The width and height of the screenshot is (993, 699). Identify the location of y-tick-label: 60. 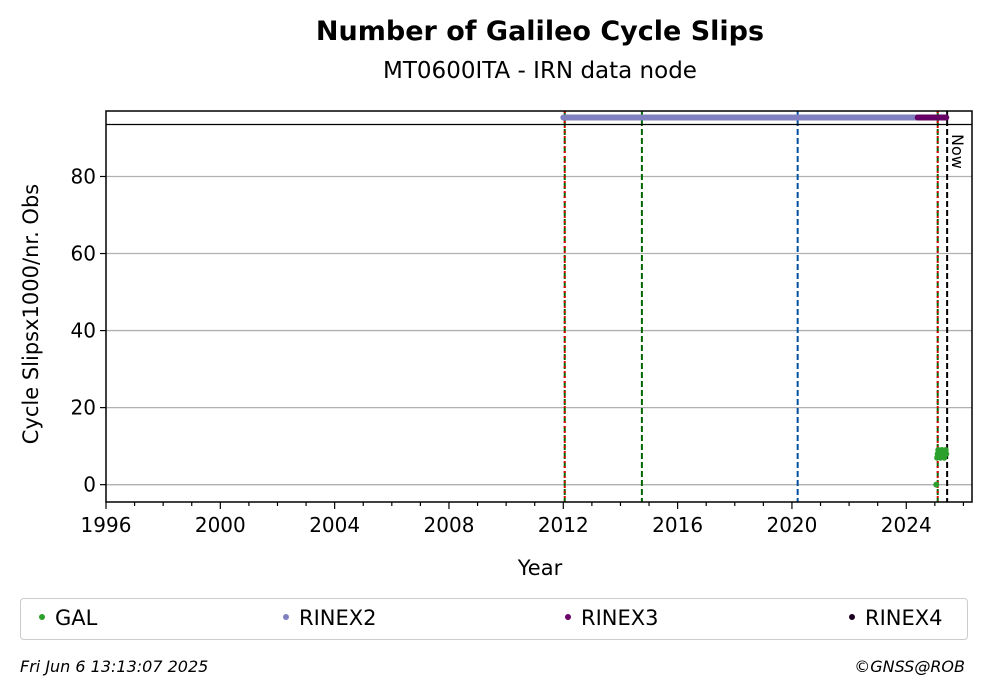
(83, 254).